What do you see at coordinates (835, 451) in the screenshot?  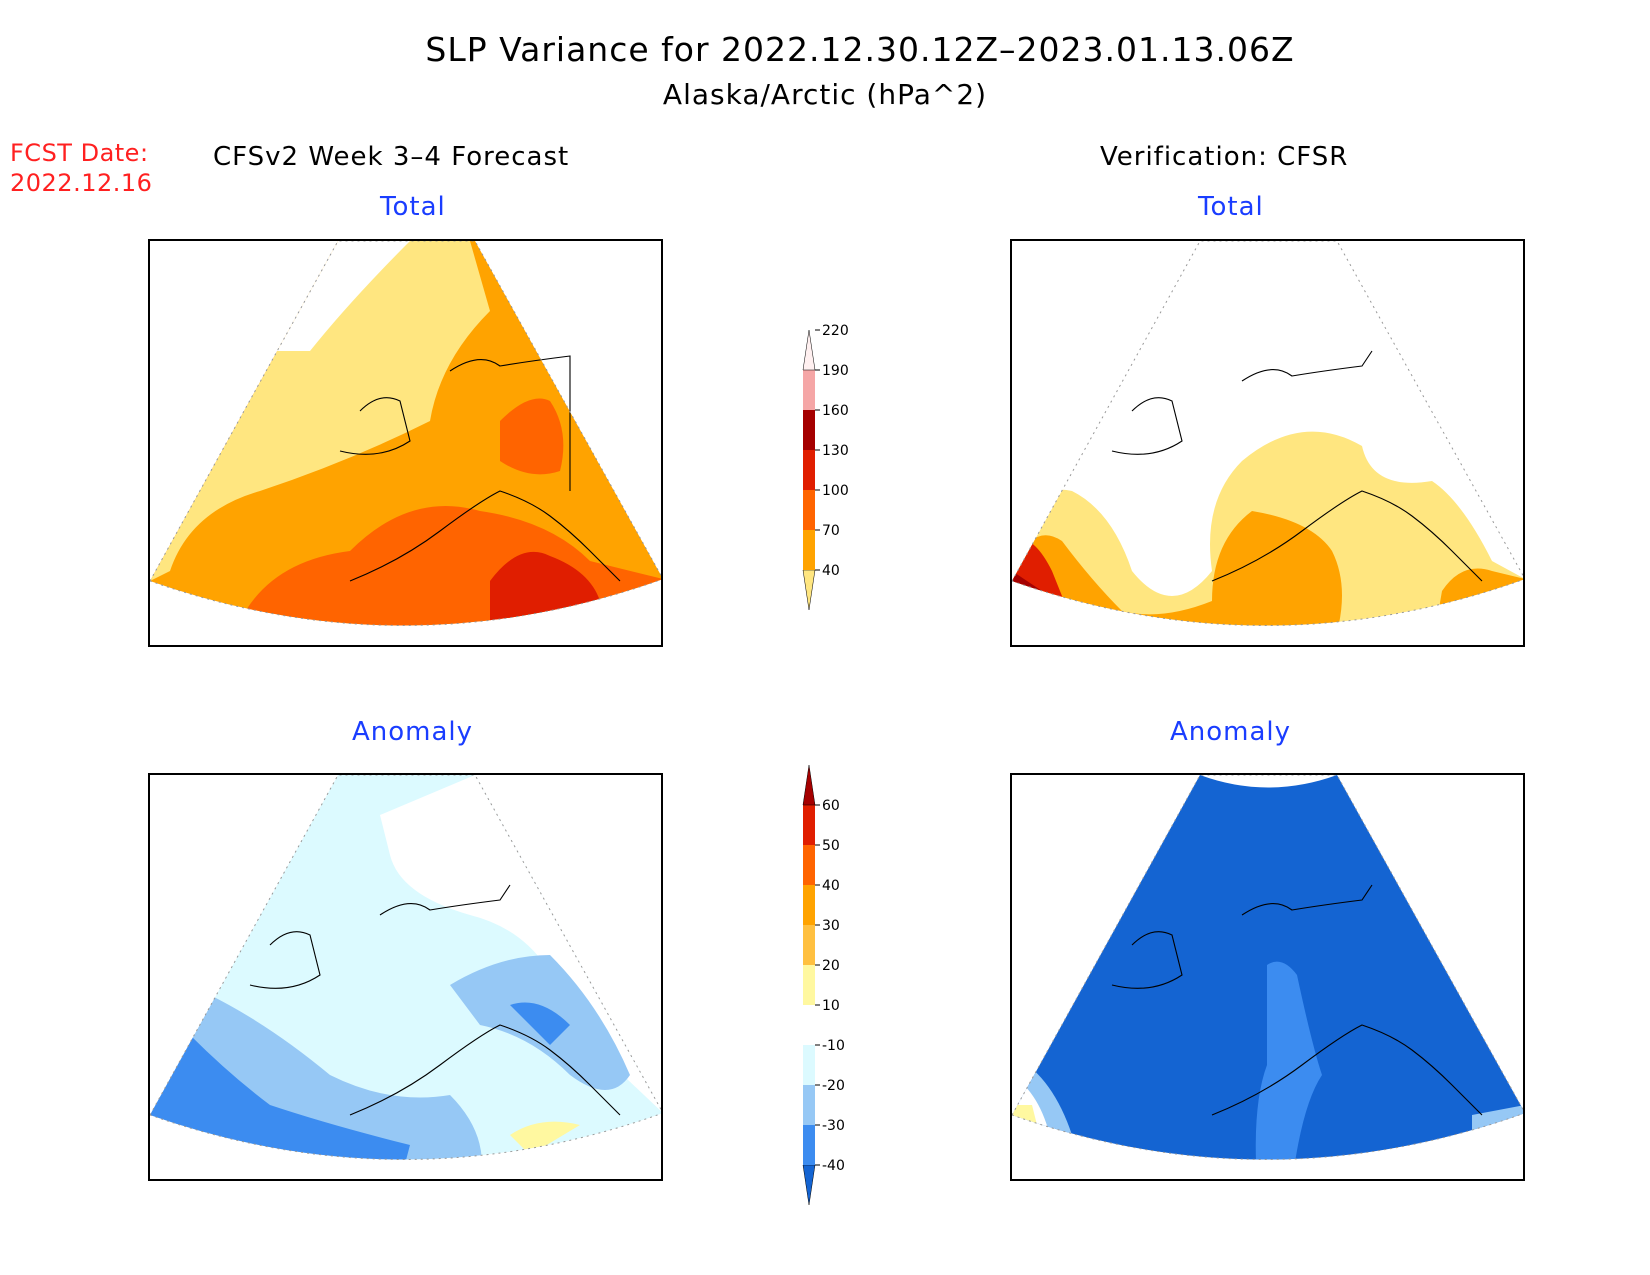 I see `colorbar-tick-label: 130` at bounding box center [835, 451].